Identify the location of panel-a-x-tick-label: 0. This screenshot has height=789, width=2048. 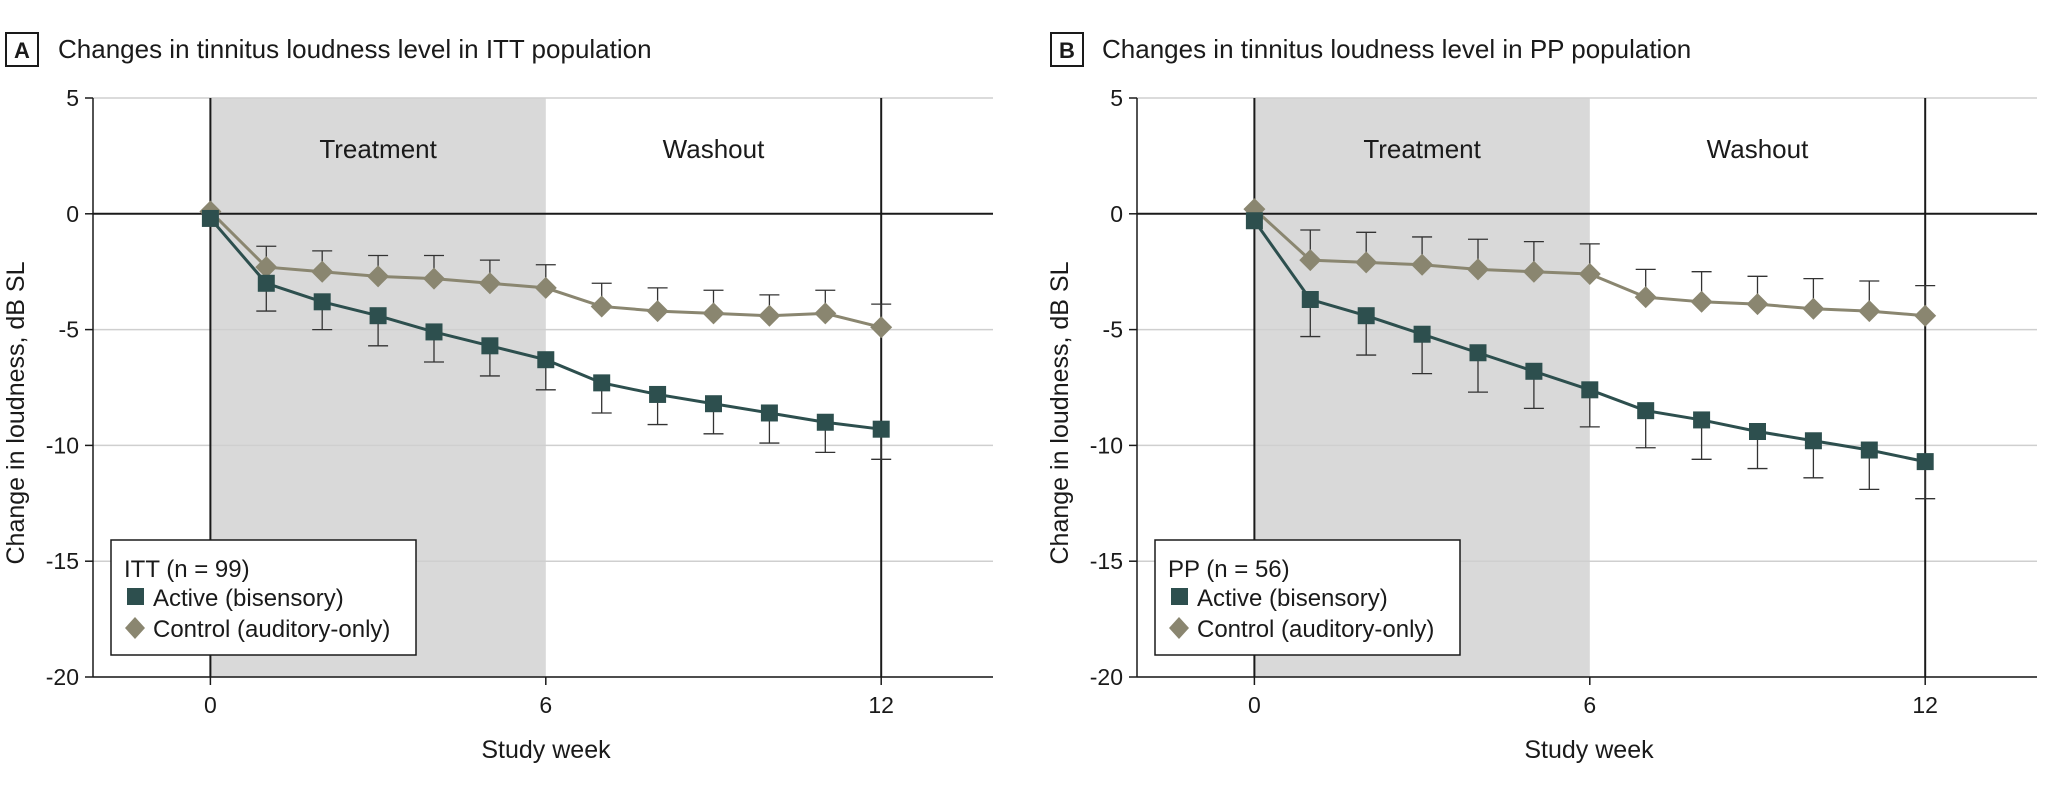
(210, 705).